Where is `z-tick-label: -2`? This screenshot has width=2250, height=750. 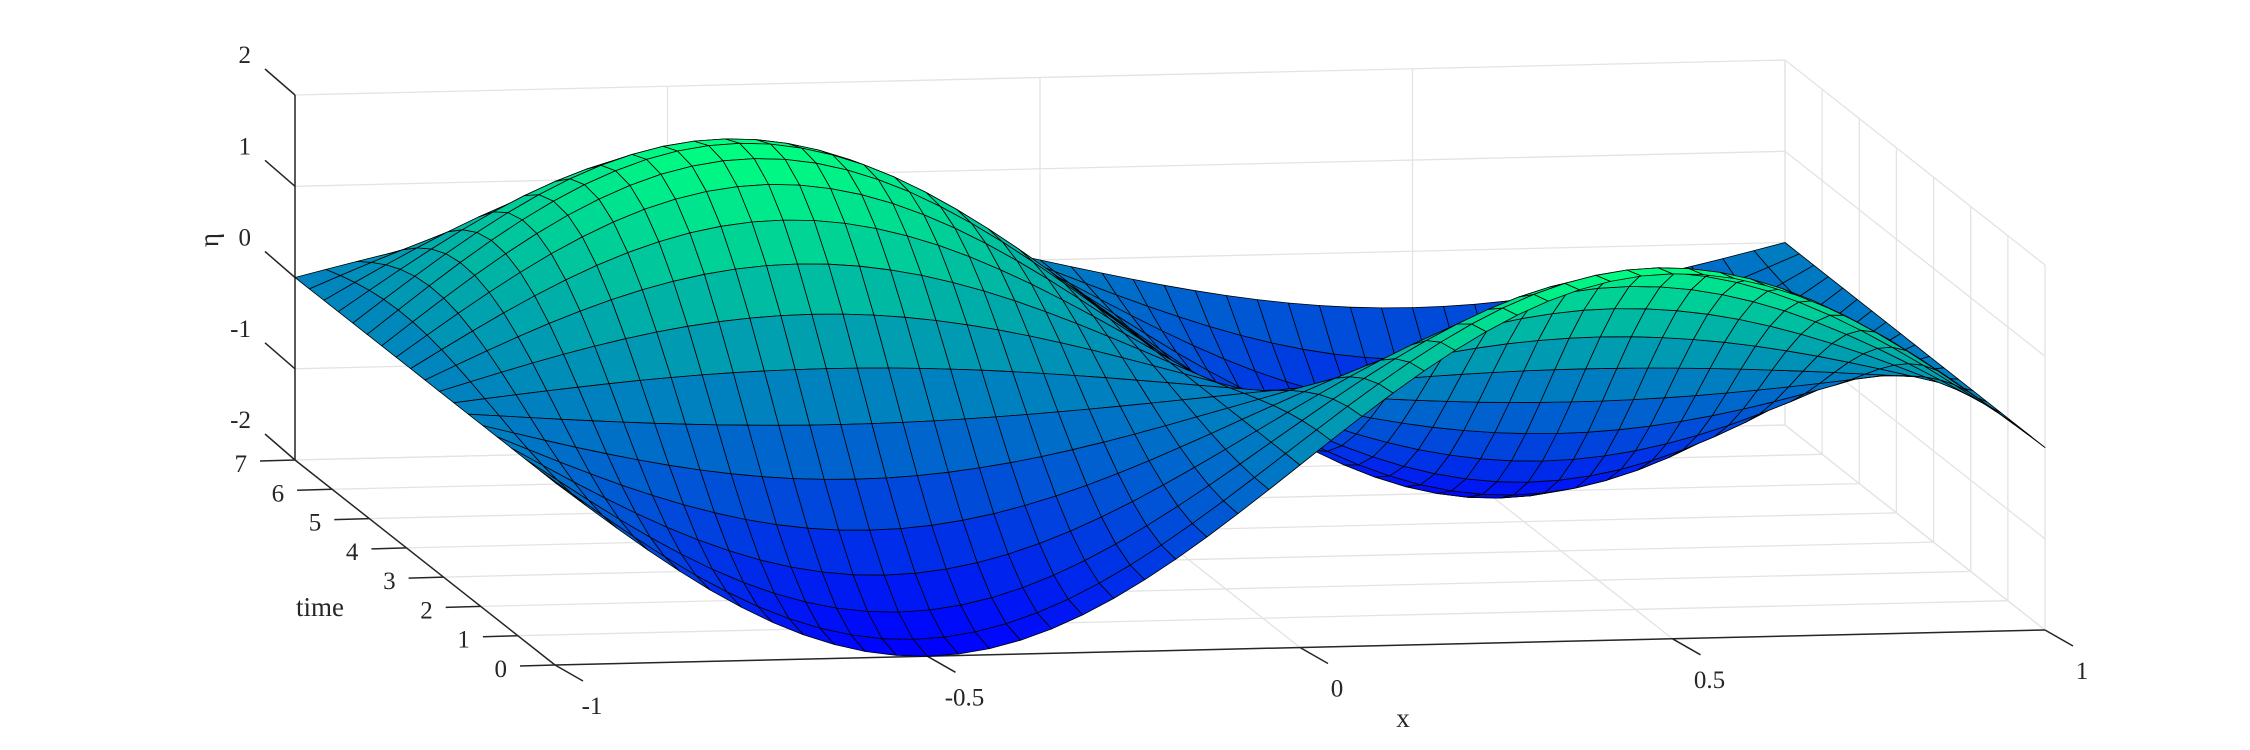 z-tick-label: -2 is located at coordinates (240, 420).